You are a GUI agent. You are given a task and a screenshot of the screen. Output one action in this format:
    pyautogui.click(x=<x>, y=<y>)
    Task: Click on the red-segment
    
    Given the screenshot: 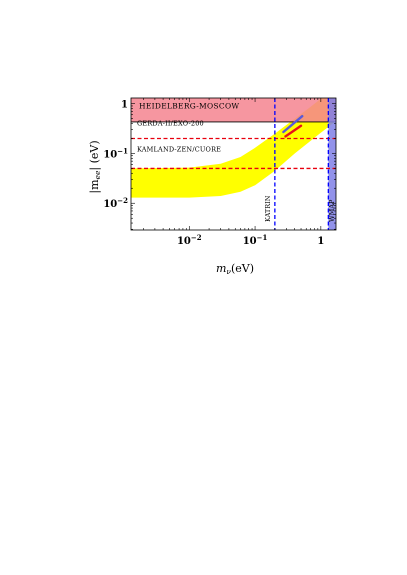 What is the action you would take?
    pyautogui.click(x=293, y=131)
    